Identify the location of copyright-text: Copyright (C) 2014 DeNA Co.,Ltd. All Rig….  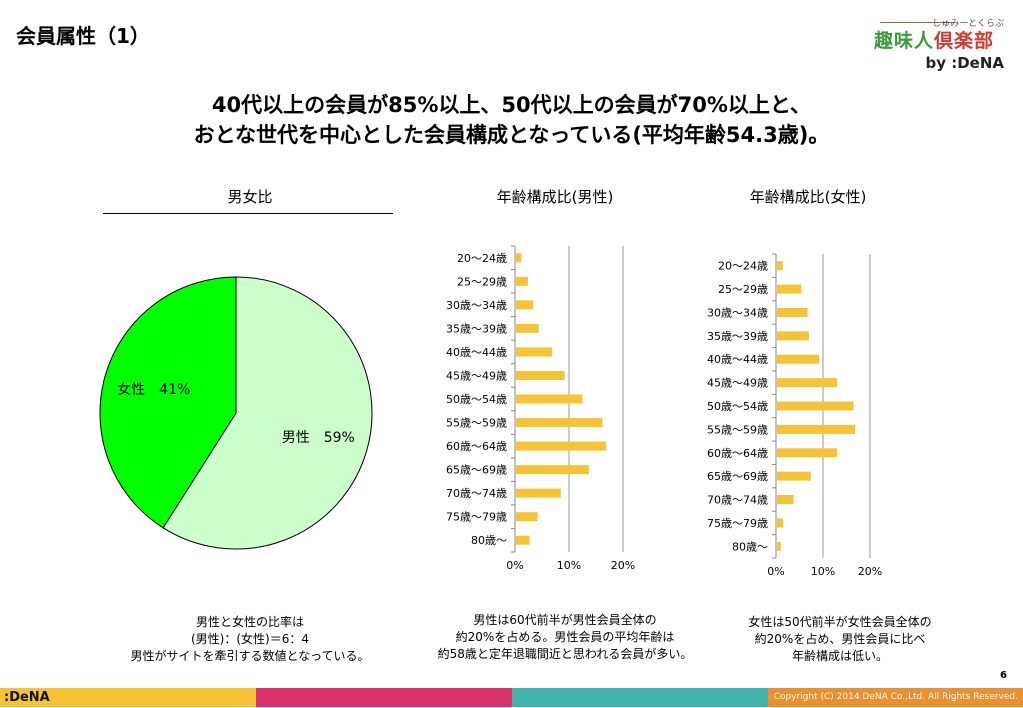
(895, 697).